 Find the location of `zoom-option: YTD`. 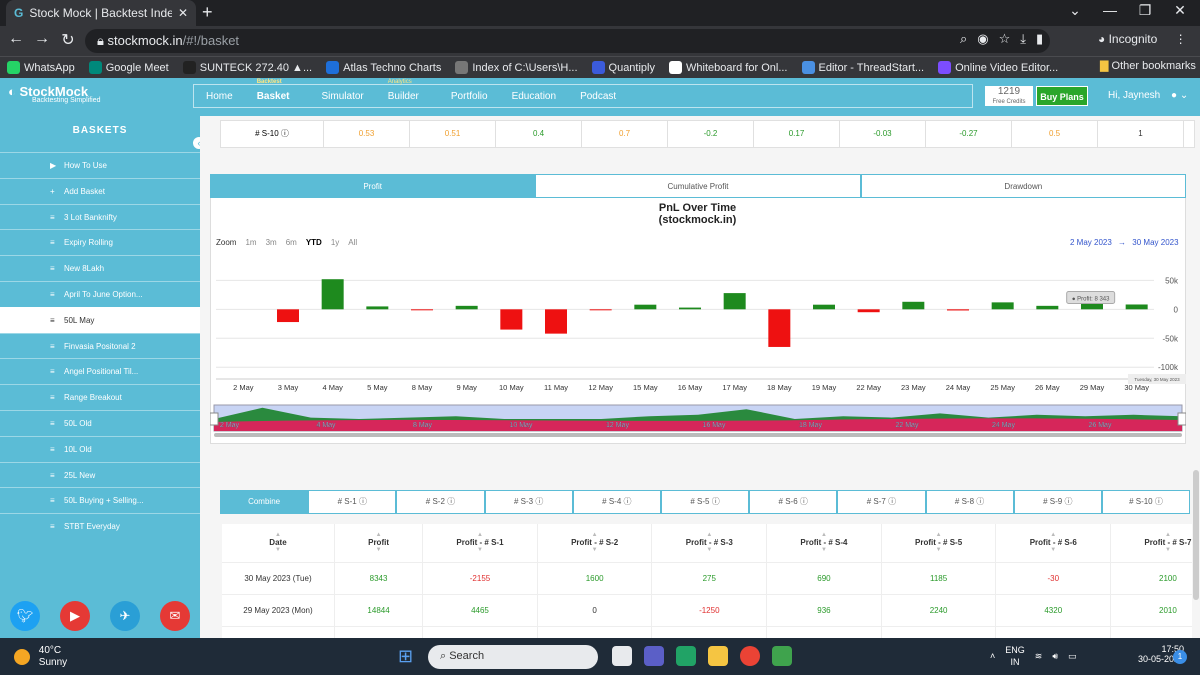

zoom-option: YTD is located at coordinates (313, 242).